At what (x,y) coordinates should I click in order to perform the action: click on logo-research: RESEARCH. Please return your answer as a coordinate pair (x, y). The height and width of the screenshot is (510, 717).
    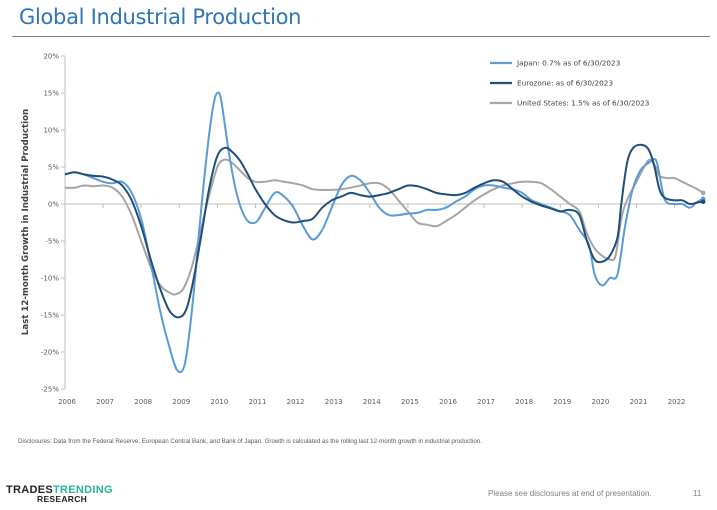
    Looking at the image, I should click on (62, 499).